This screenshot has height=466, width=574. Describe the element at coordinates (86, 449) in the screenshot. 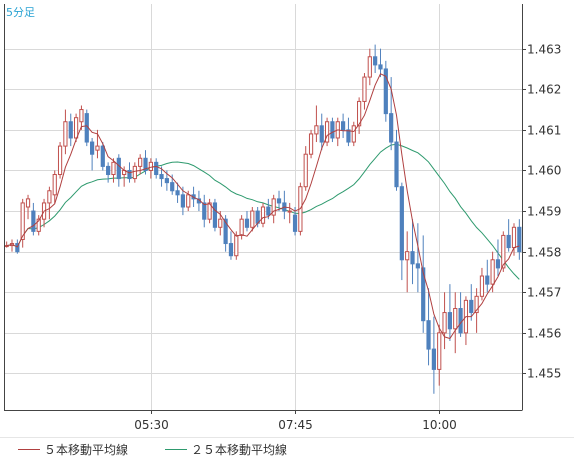

I see `legend-label: ５本移動平均線` at that location.